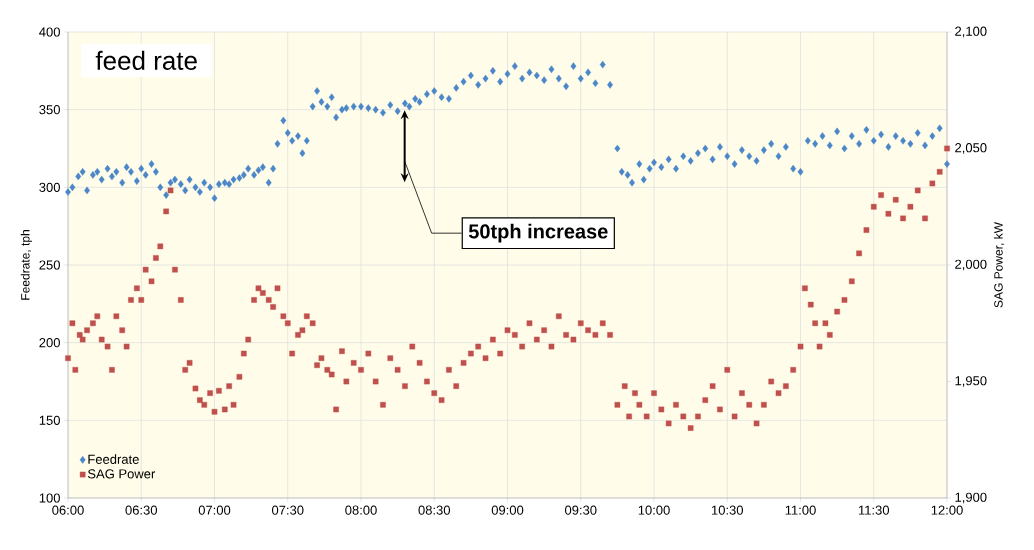 The image size is (1034, 550). I want to click on x-tick-label: 12:00, so click(947, 510).